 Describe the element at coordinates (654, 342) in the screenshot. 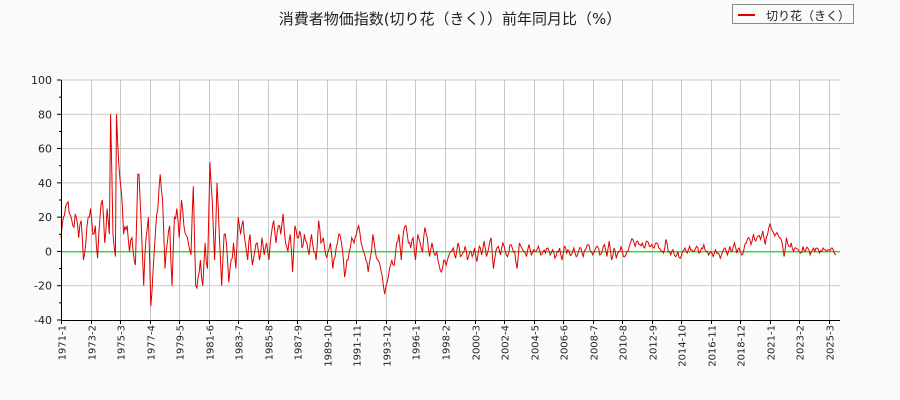

I see `x-tick-label: 2012-9` at that location.